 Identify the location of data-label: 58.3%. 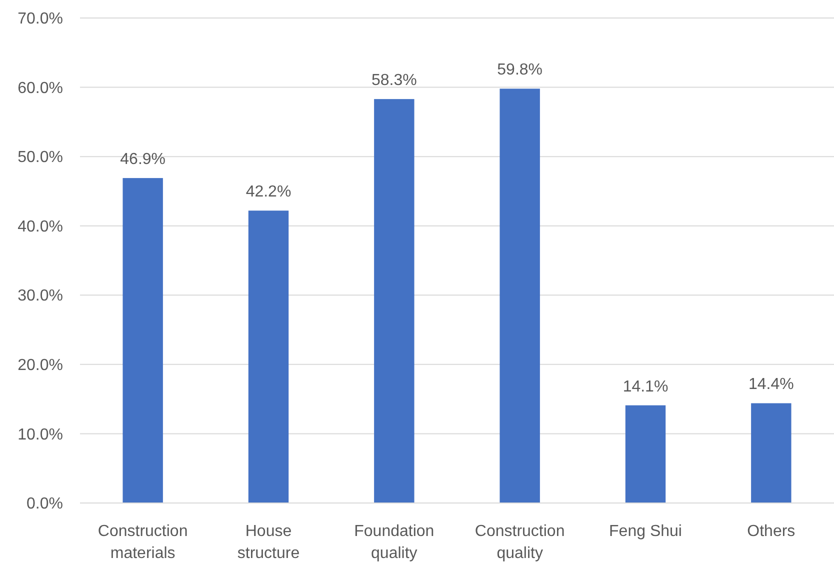
(394, 81).